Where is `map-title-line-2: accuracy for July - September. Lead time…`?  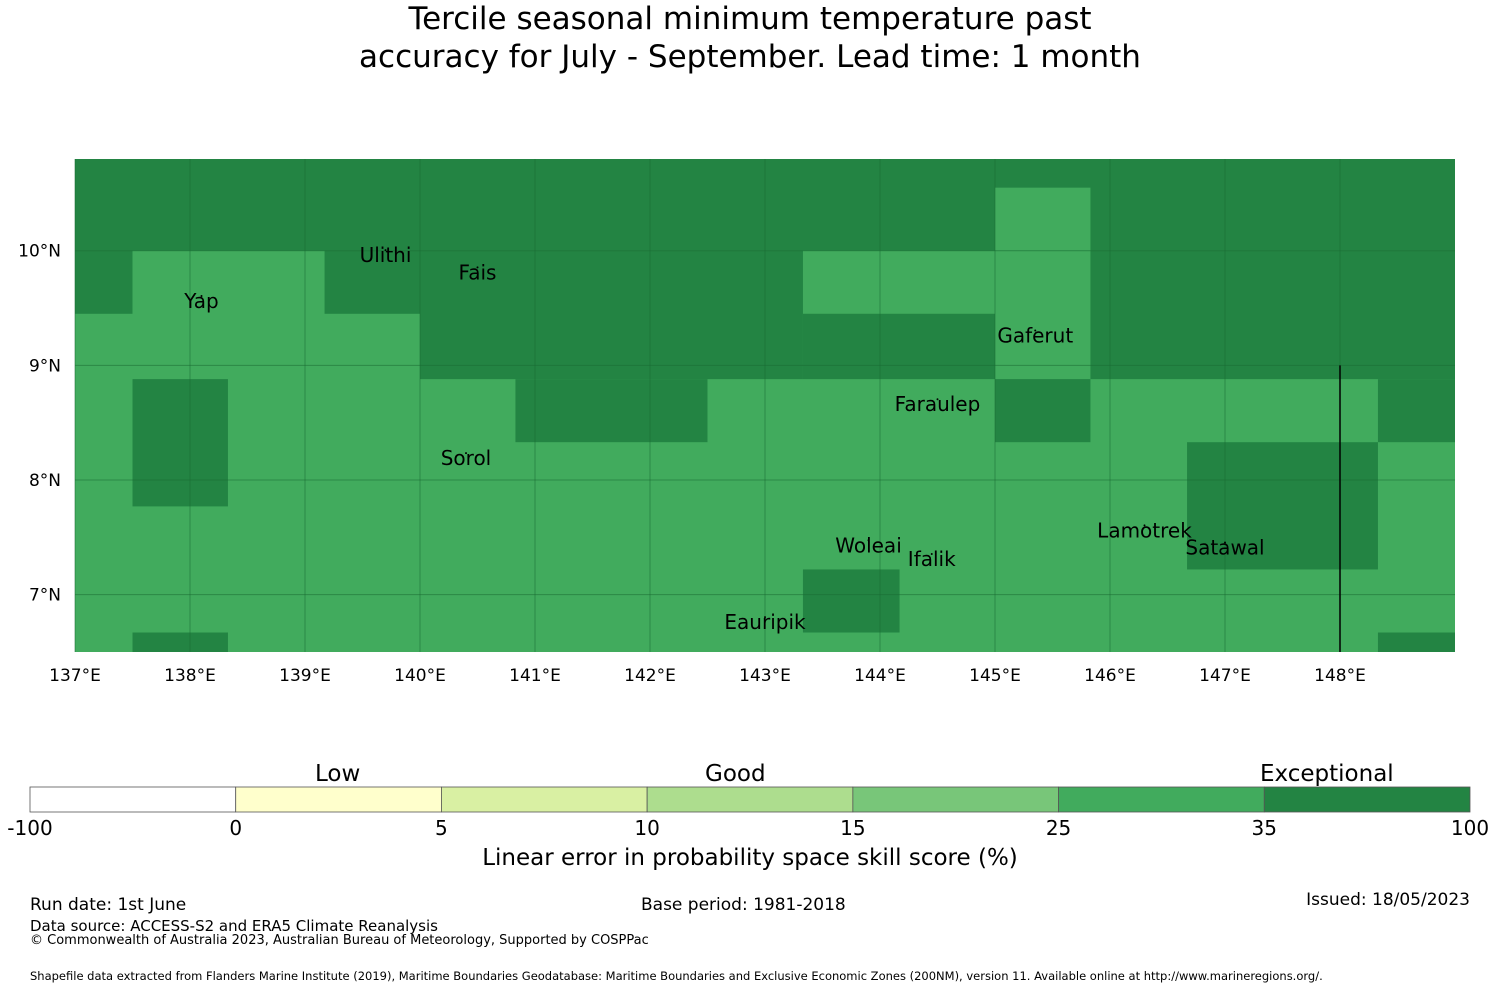 map-title-line-2: accuracy for July - September. Lead time… is located at coordinates (750, 57).